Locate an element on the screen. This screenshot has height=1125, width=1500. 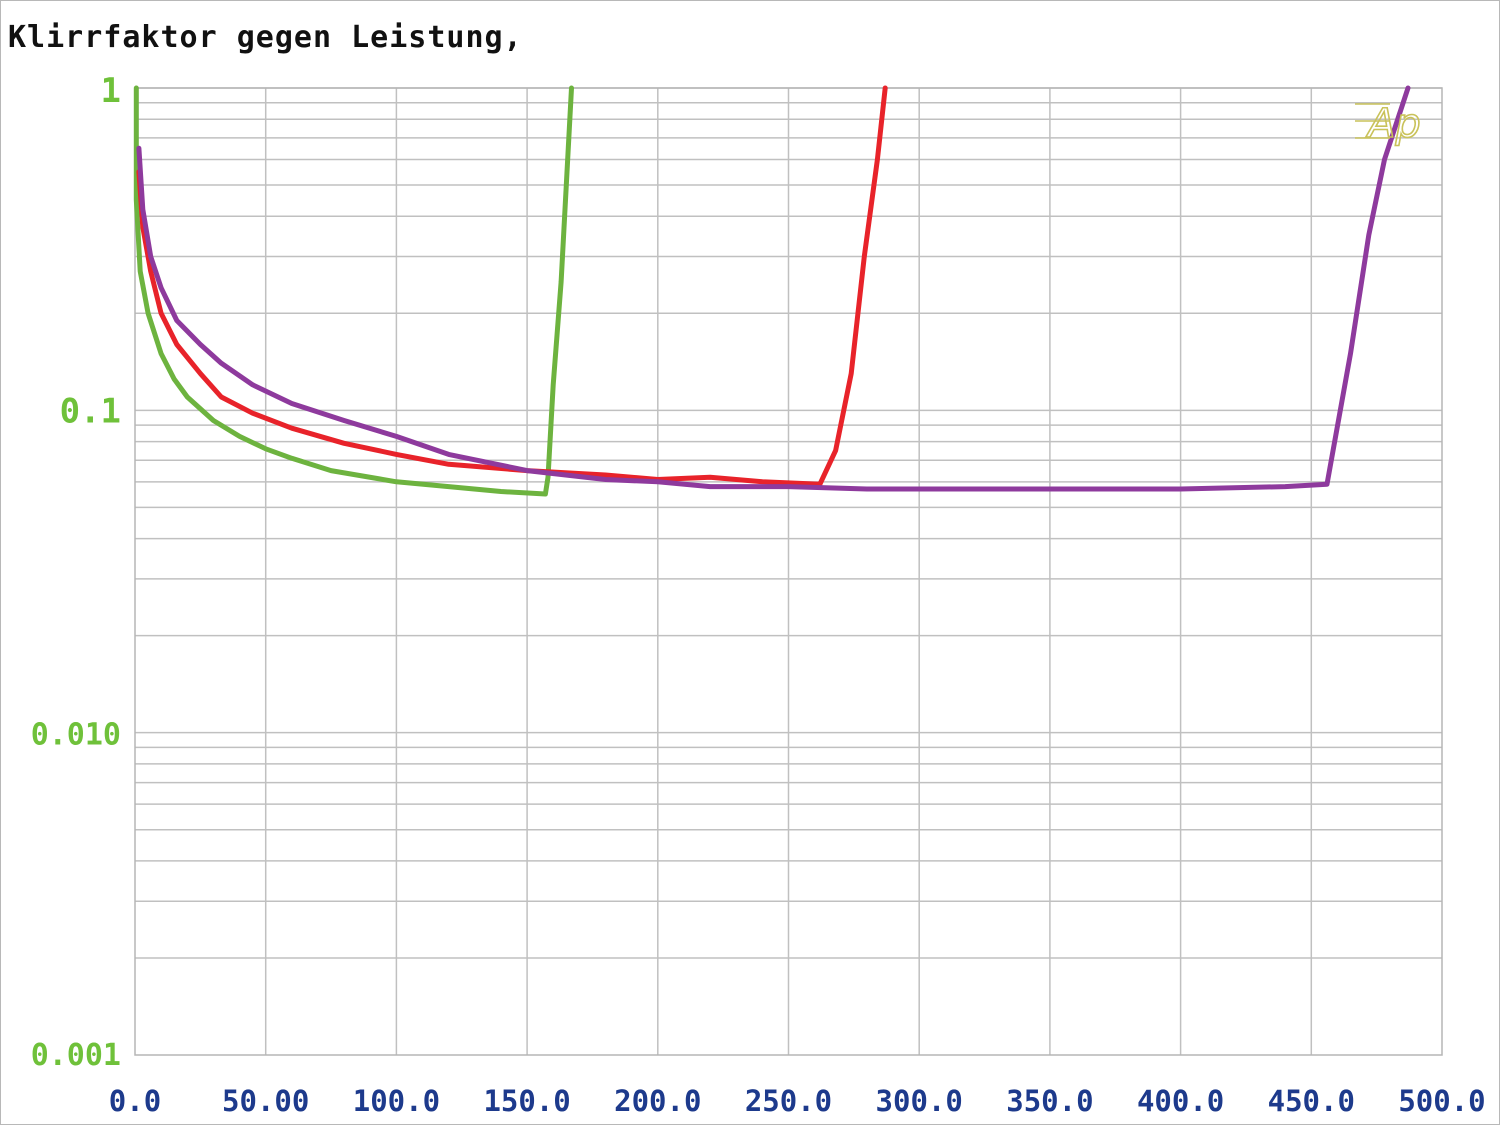
y-tick-label: 1 is located at coordinates (111, 91).